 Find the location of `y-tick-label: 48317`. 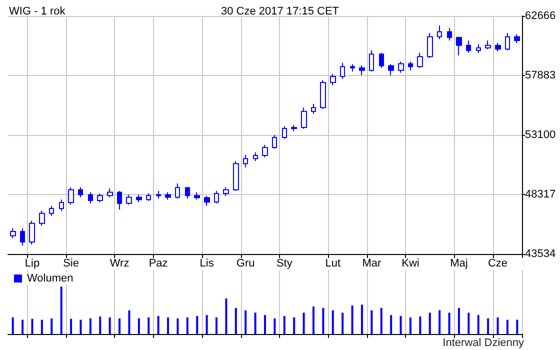

y-tick-label: 48317 is located at coordinates (540, 194).